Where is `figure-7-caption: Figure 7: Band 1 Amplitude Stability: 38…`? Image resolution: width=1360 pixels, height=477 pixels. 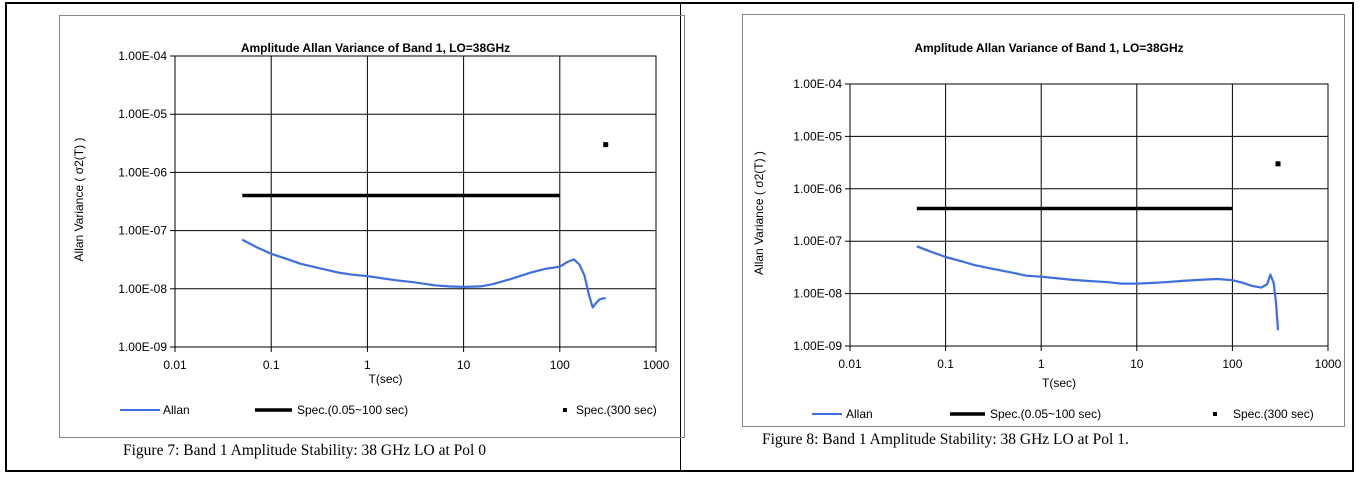
figure-7-caption: Figure 7: Band 1 Amplitude Stability: 38… is located at coordinates (304, 450).